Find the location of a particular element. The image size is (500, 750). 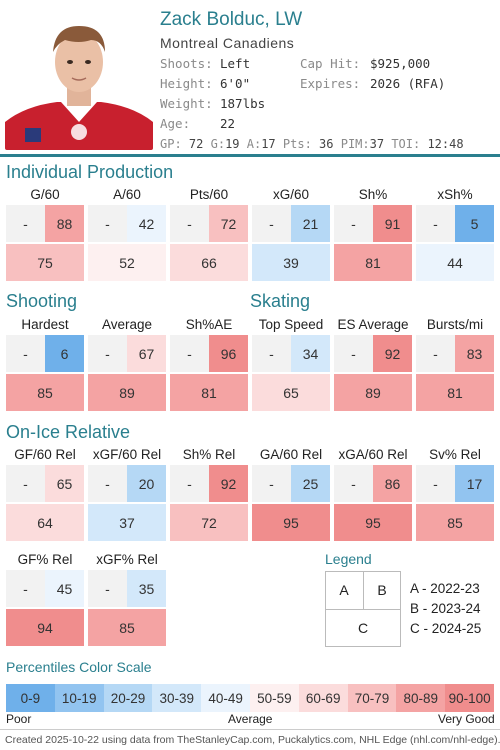

metric-cell-shrel-b: 92 is located at coordinates (228, 483).